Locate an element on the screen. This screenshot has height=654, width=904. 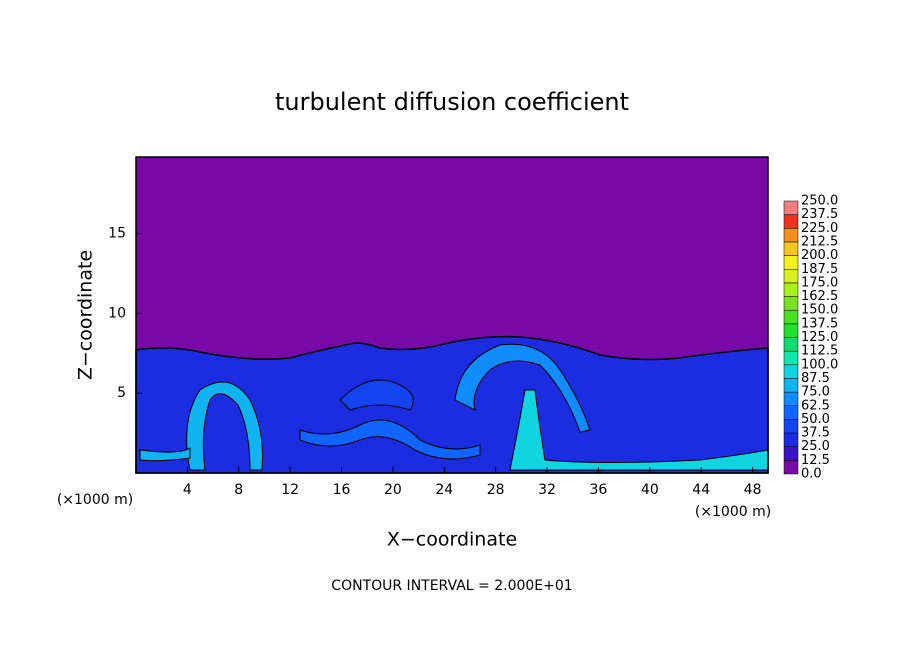
colorbar-label: 237.5 is located at coordinates (819, 214).